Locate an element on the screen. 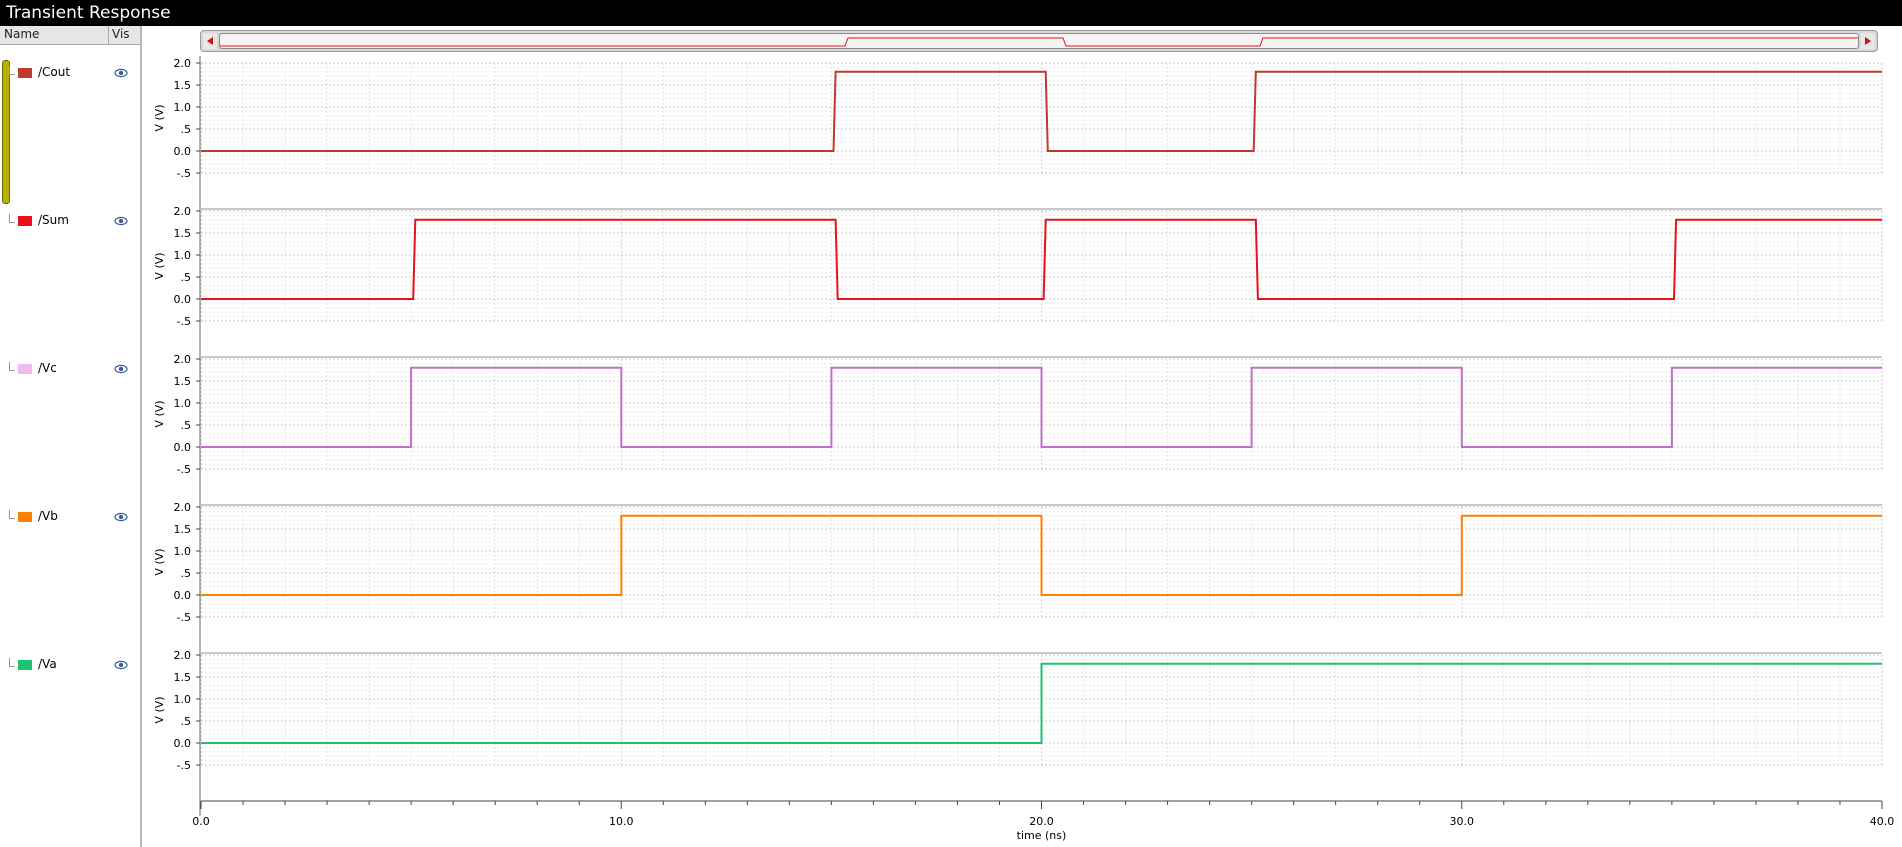  strip-vb: 2.0 1.5 1.0 .5 0.0 -.5 V (V) is located at coordinates (1018, 562).